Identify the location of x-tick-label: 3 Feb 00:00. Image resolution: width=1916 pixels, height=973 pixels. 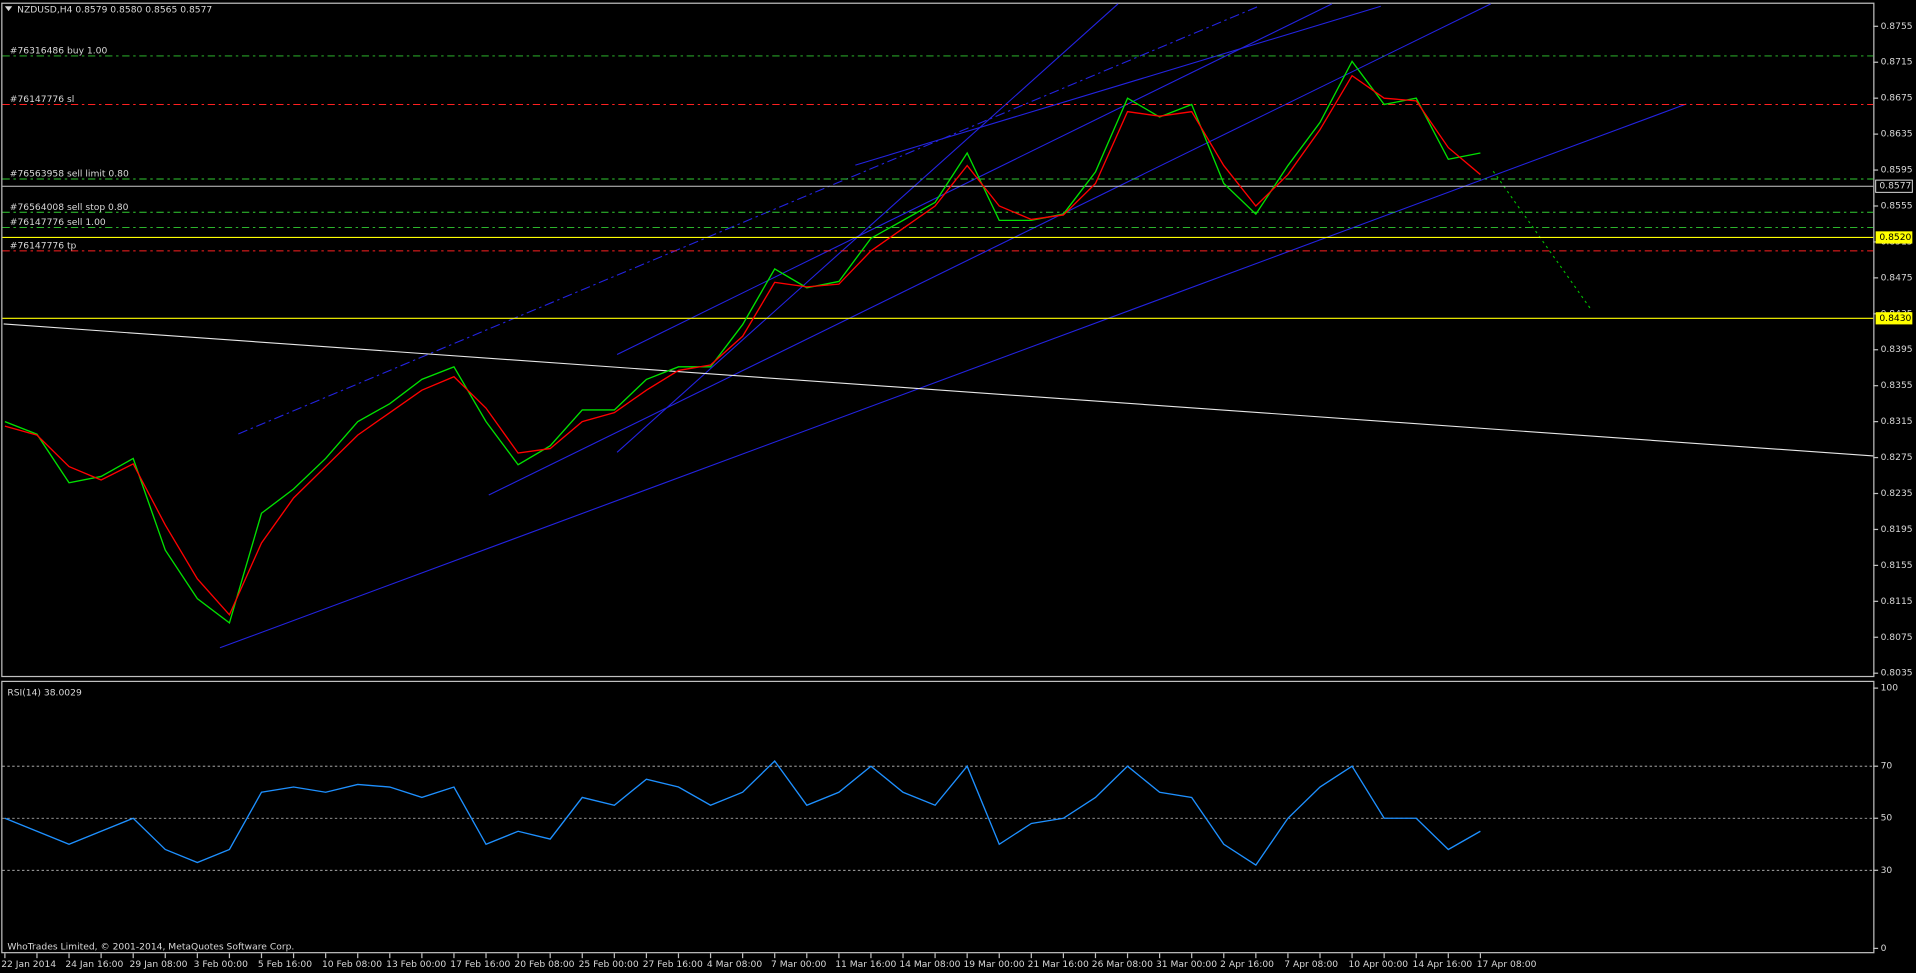
(221, 964).